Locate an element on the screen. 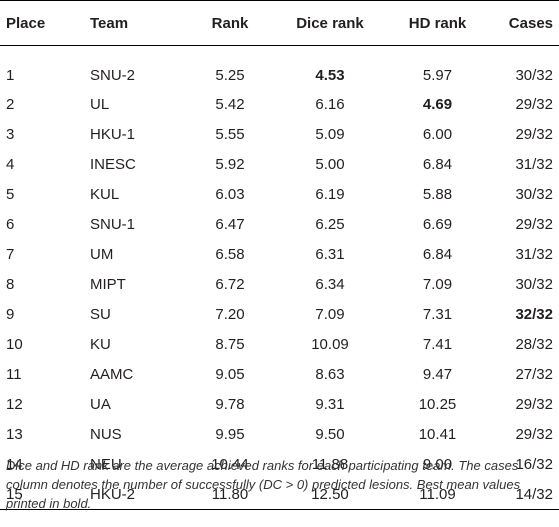 The height and width of the screenshot is (527, 559). table-row: 11 AAMC 9.05 8.63 9.47 27/32 is located at coordinates (279, 374).